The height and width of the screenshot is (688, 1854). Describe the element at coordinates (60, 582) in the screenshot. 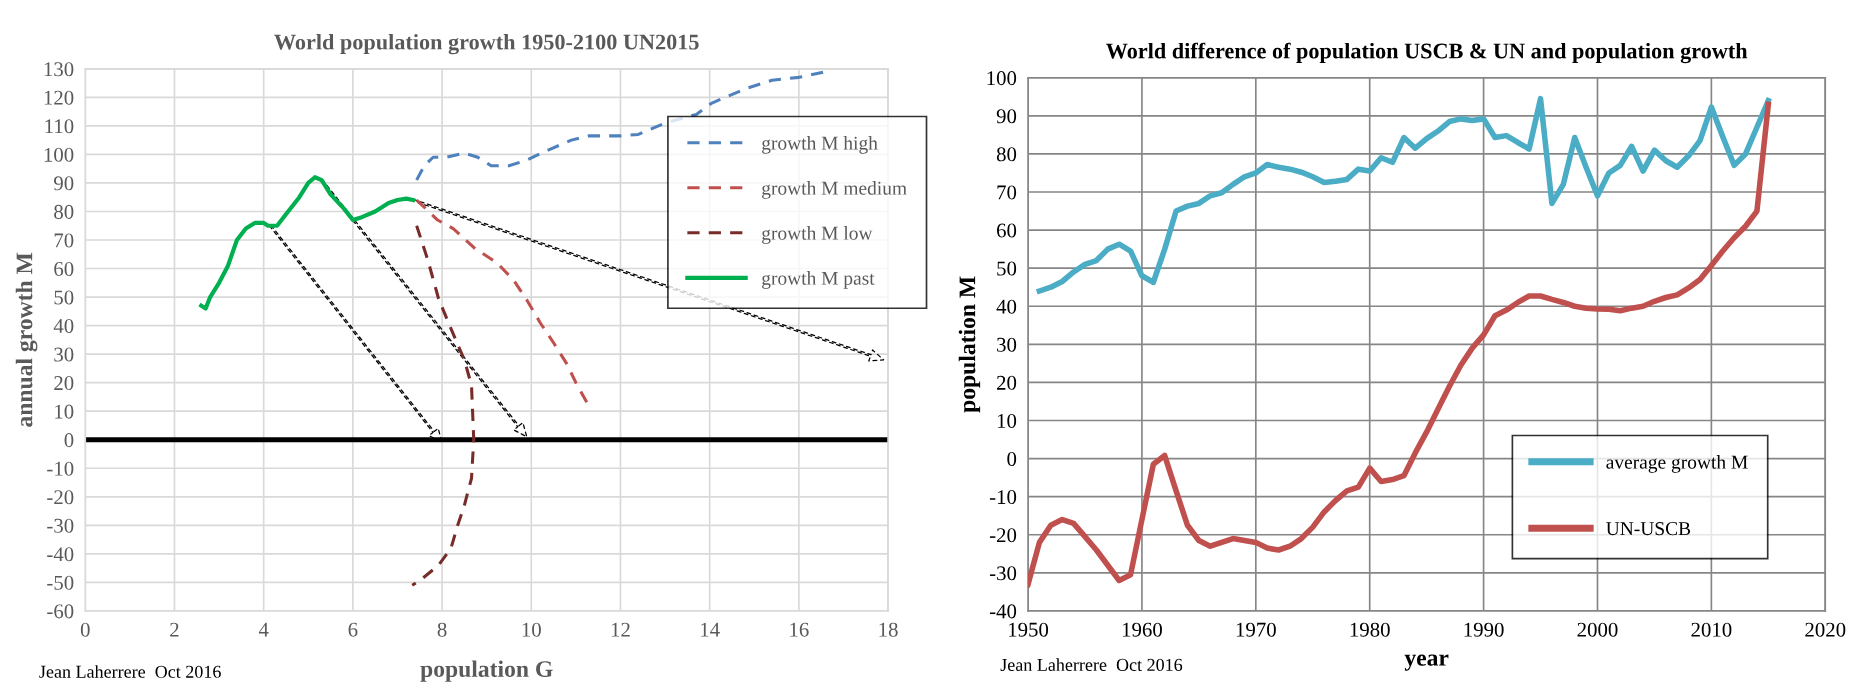

I see `y-tick-label: -50` at that location.